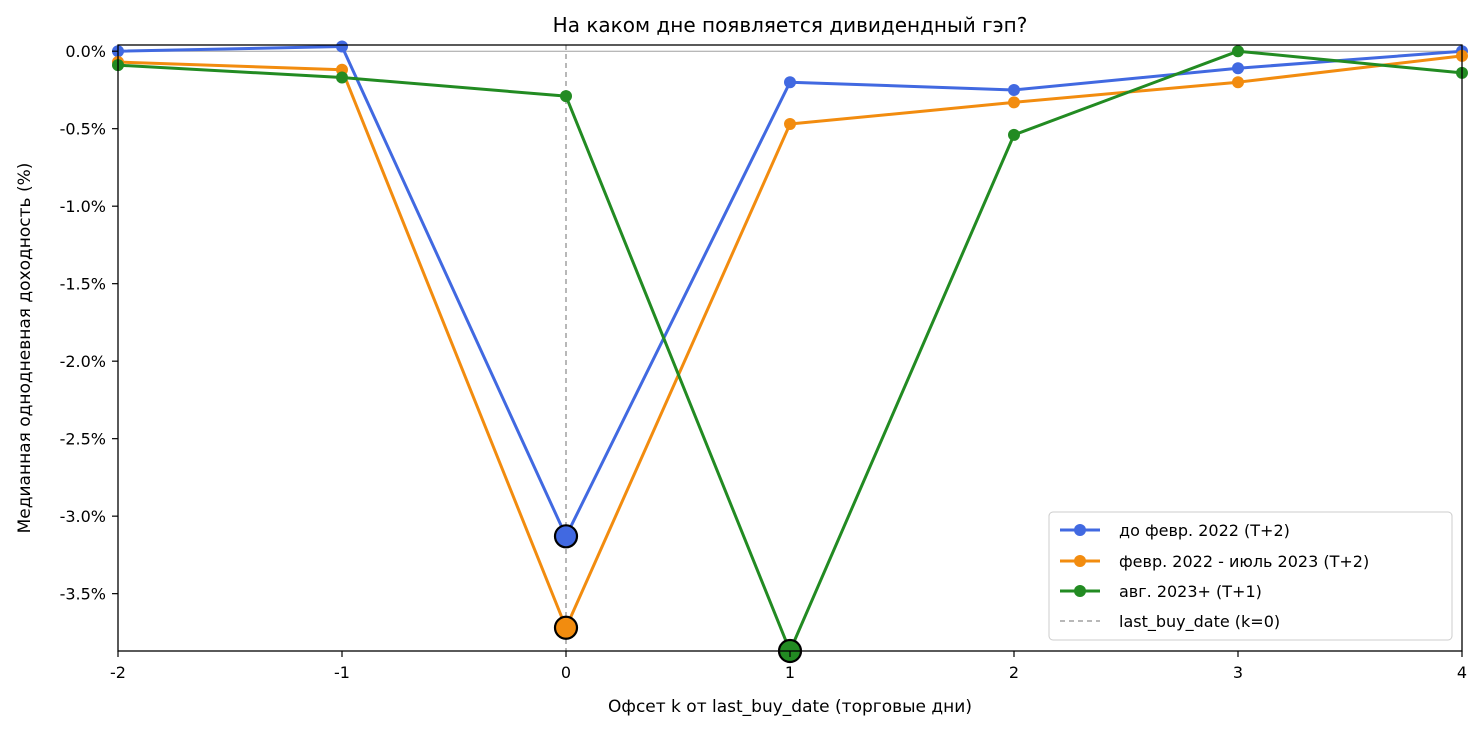  Describe the element at coordinates (790, 25) in the screenshot. I see `chart-title: На каком дне появляется дивидендный гэп?` at that location.